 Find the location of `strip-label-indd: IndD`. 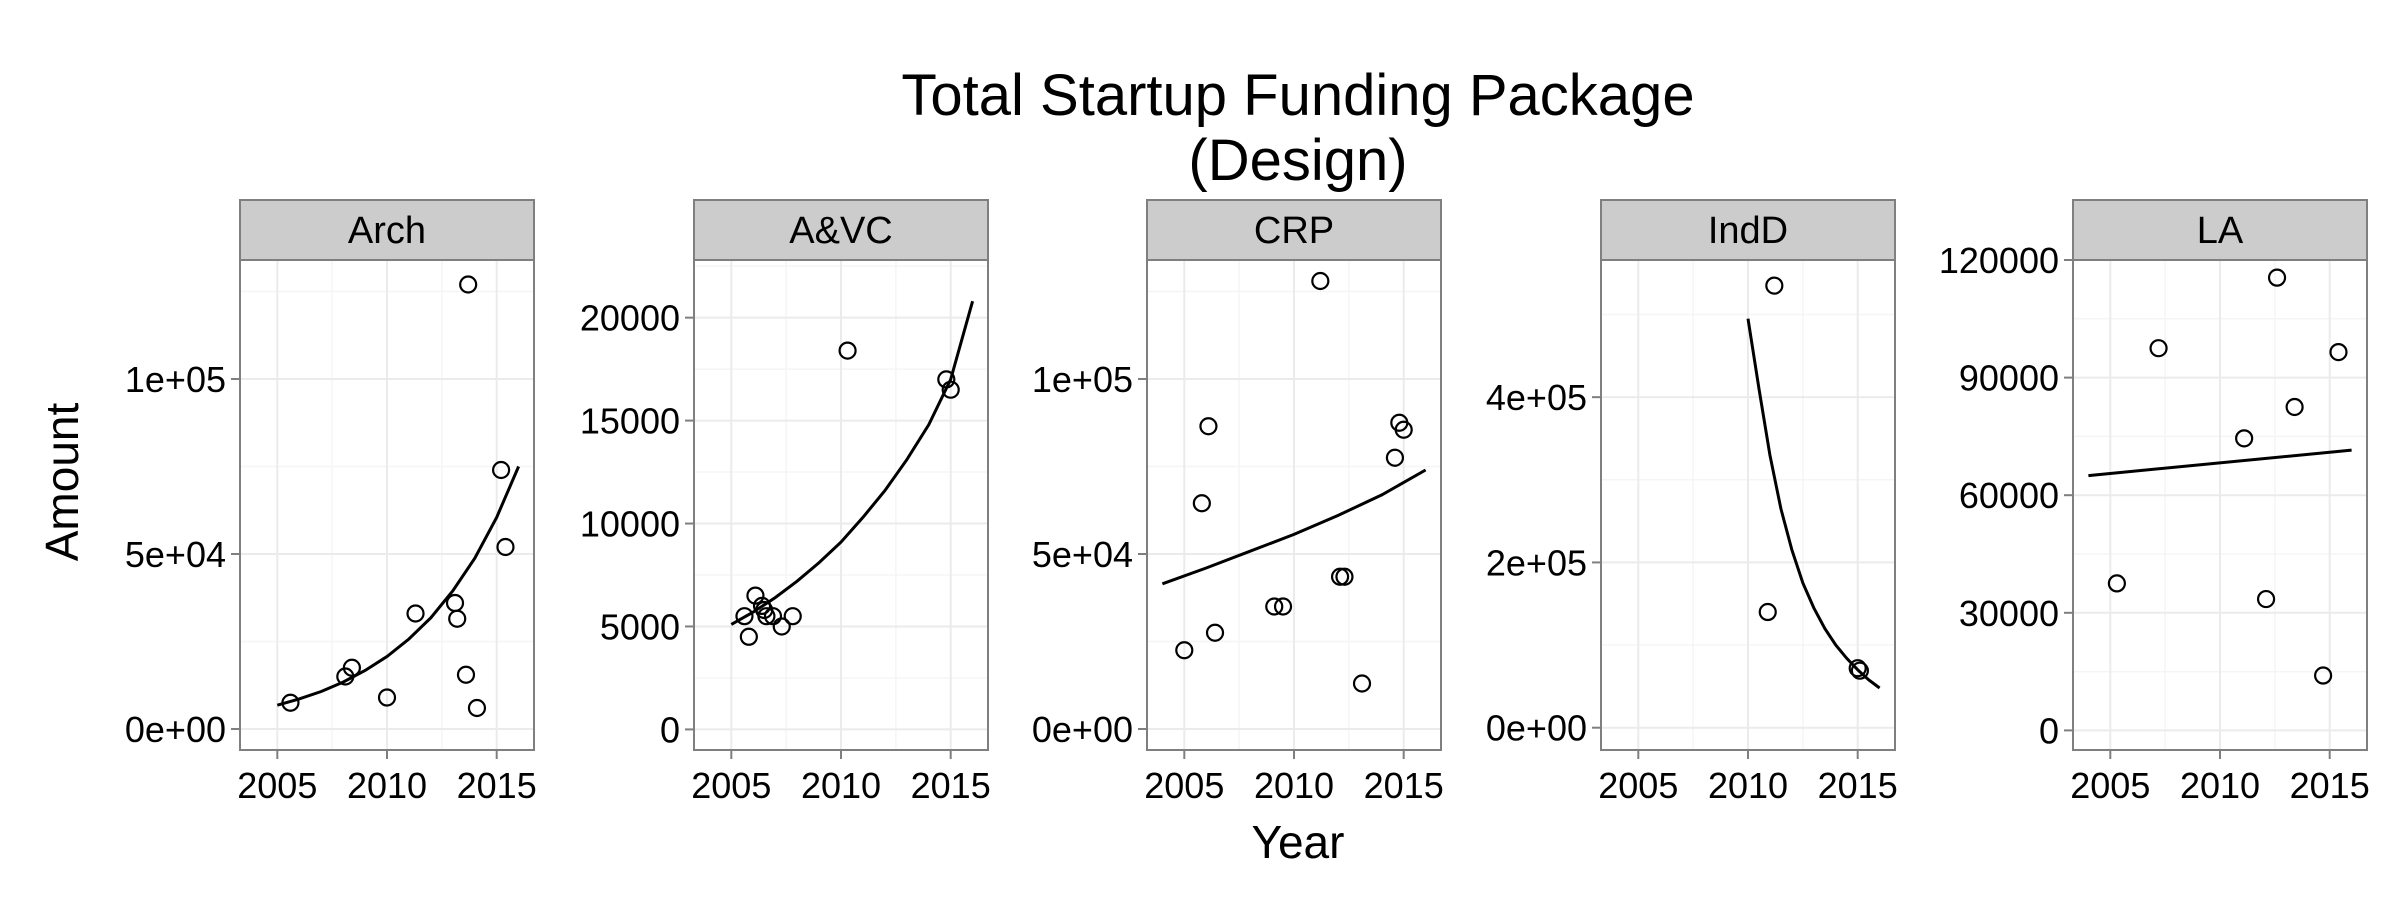

strip-label-indd: IndD is located at coordinates (1748, 231).